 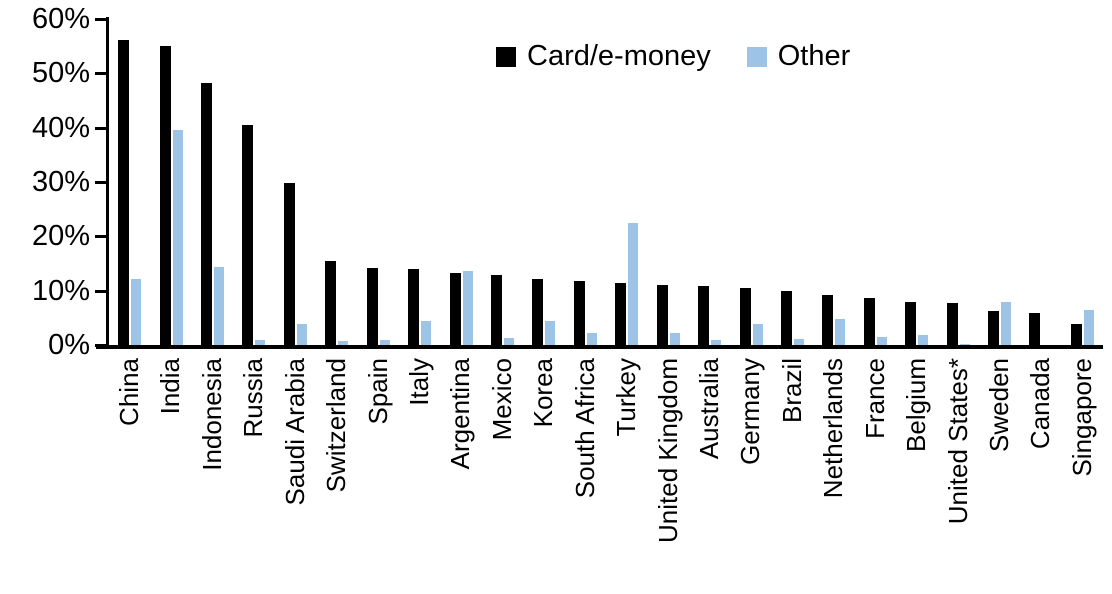 I want to click on bar-group-india, so click(x=170, y=182).